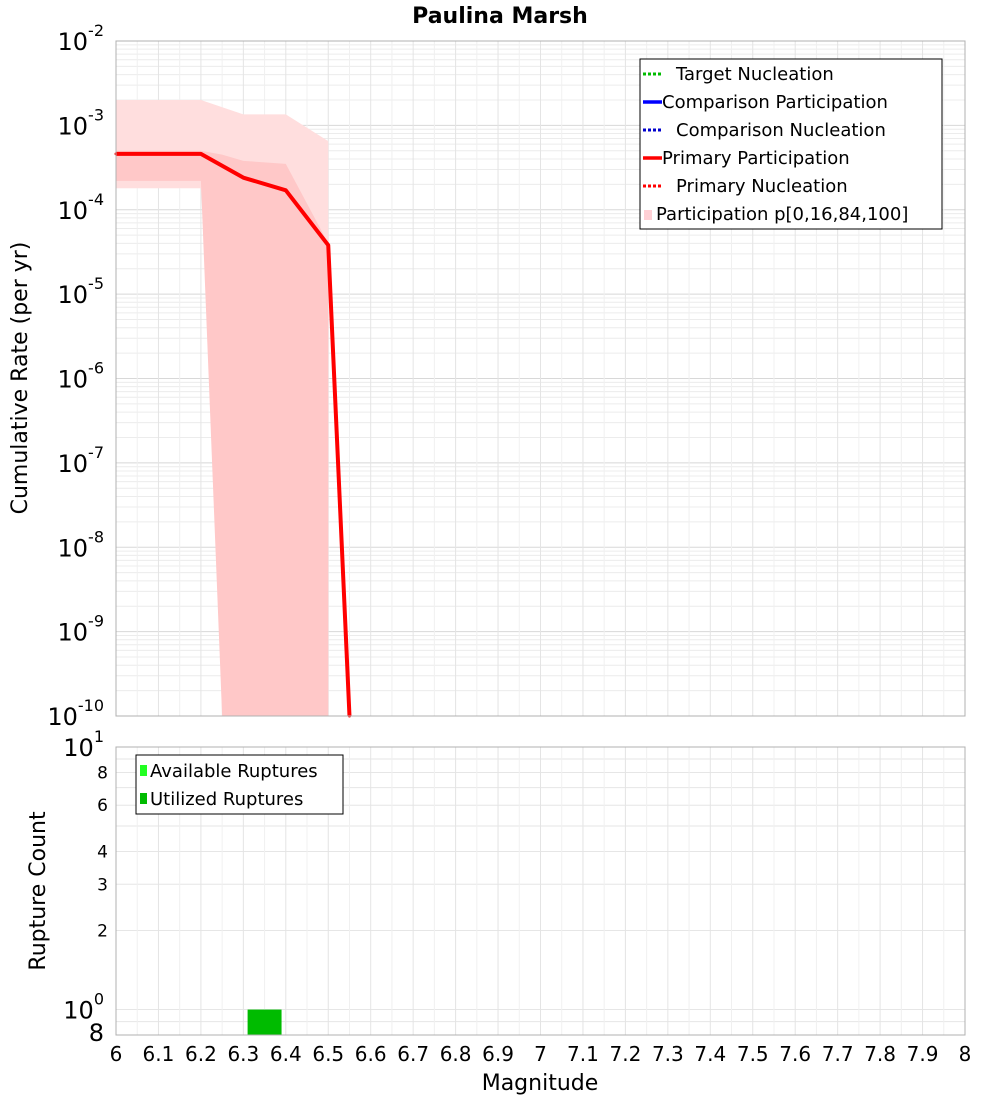 The height and width of the screenshot is (1100, 1000). I want to click on bottom-y-tick-label: 6, so click(102, 806).